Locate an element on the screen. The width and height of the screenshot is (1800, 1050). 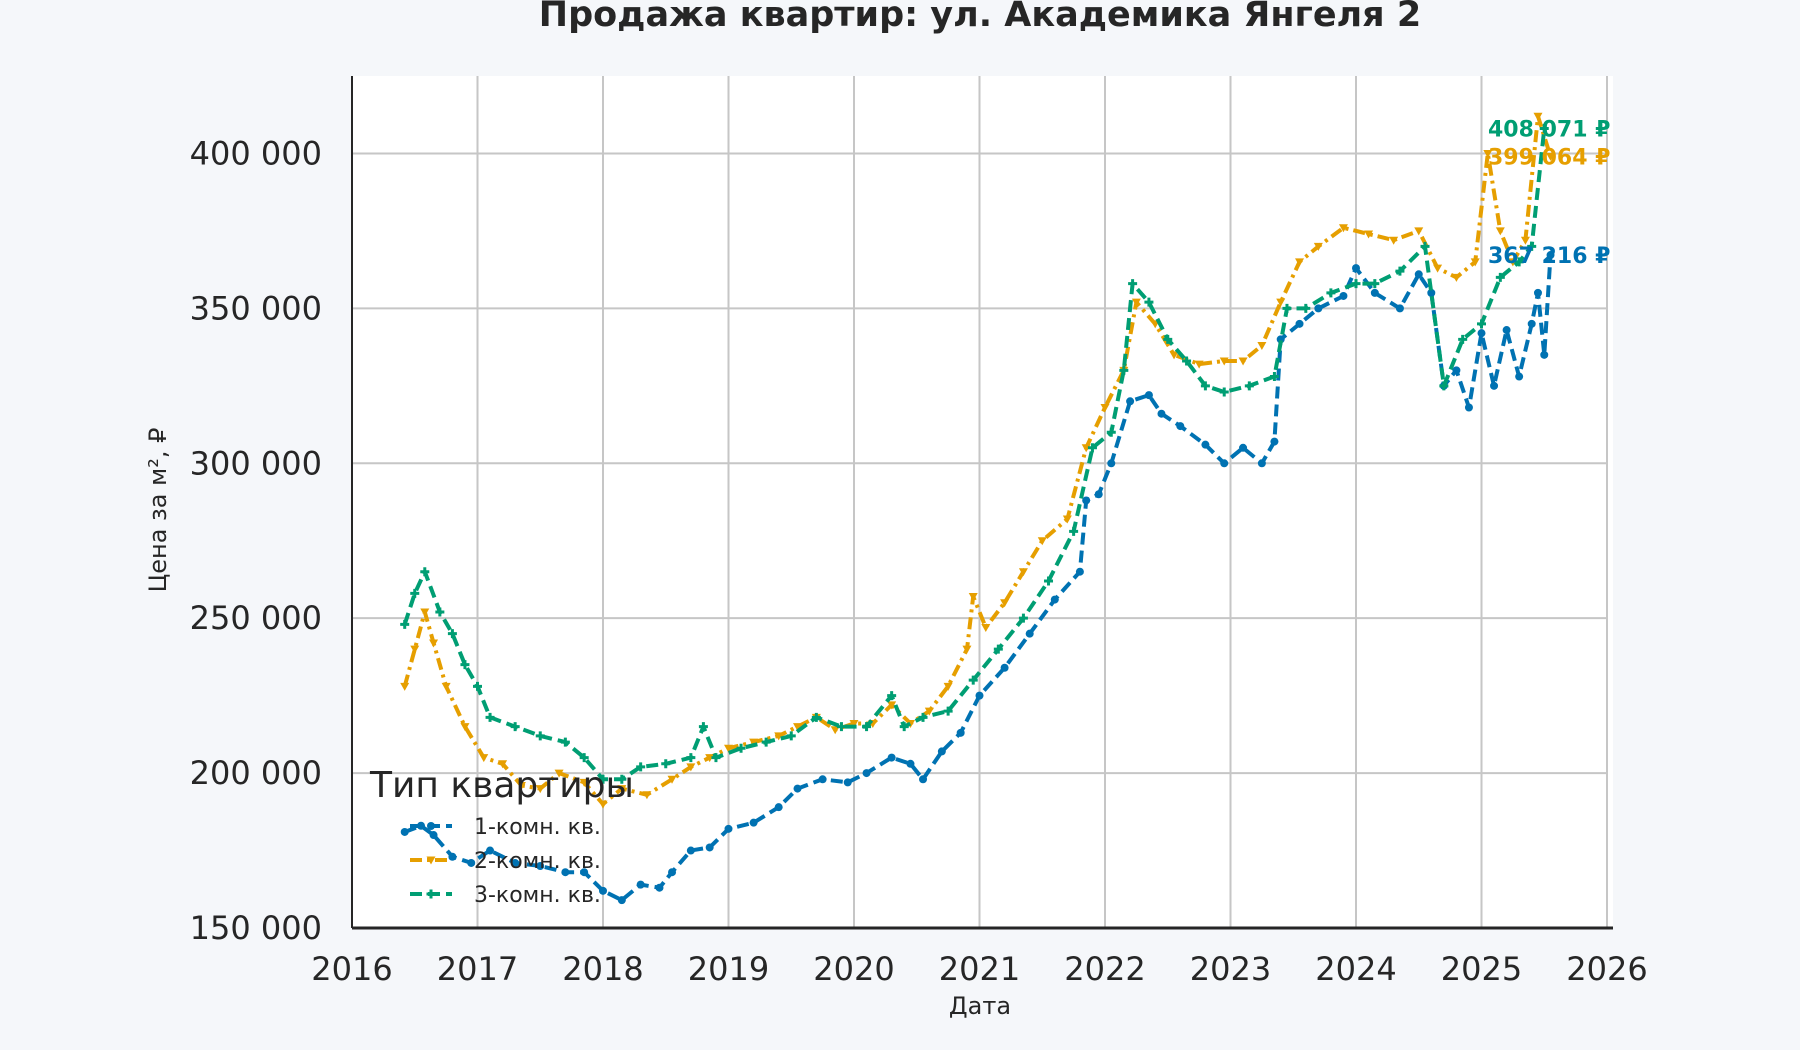
y-axis-label: Цена за м², ₽ is located at coordinates (158, 510).